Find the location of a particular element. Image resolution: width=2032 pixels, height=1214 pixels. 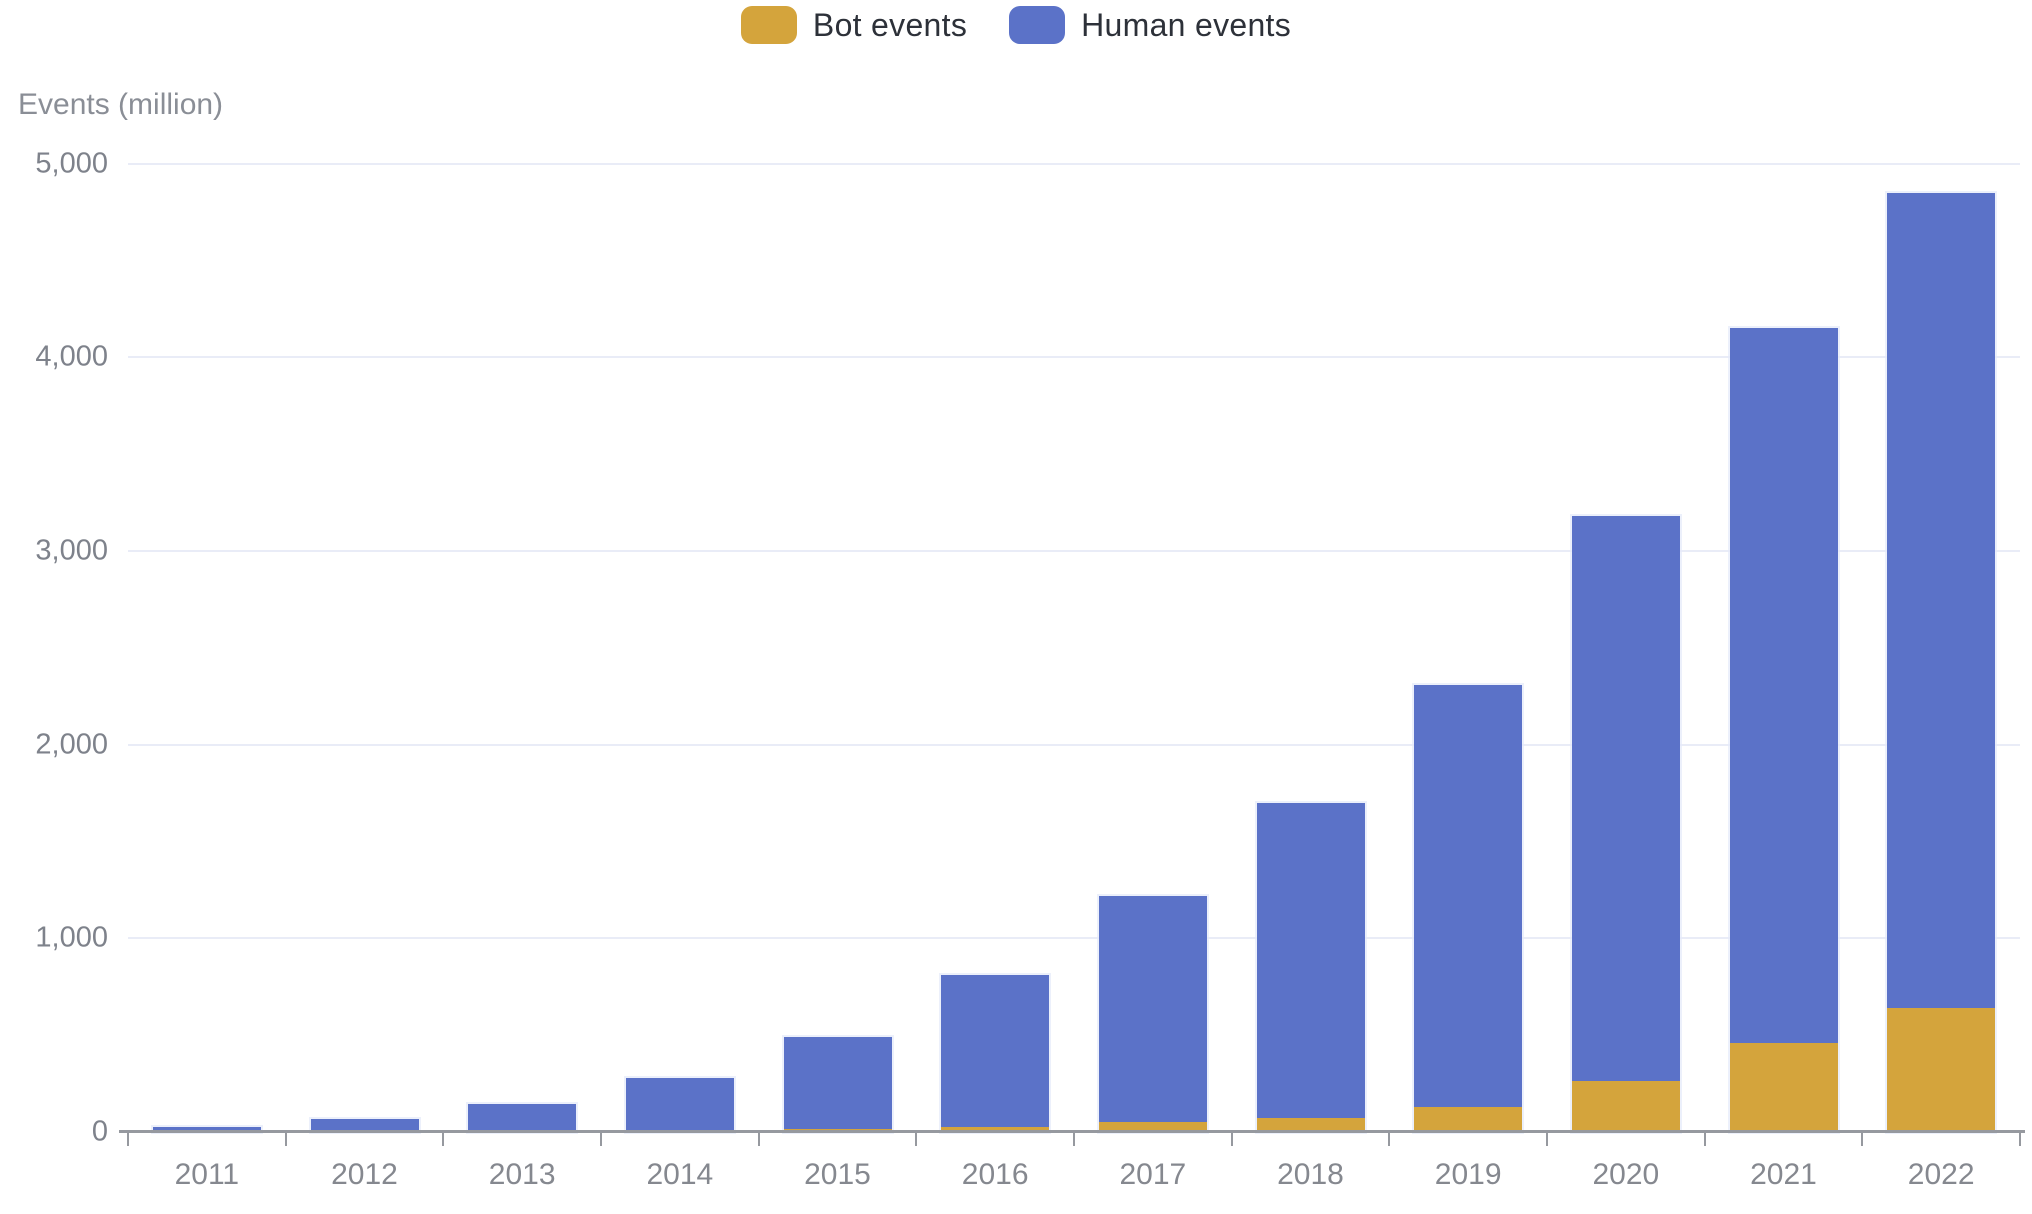

legend-item-bot-events: Bot events is located at coordinates (854, 25).